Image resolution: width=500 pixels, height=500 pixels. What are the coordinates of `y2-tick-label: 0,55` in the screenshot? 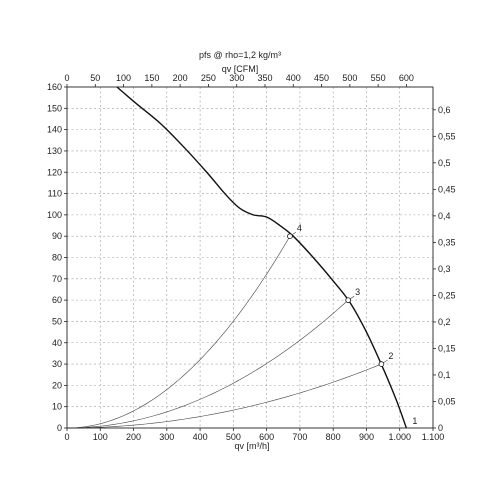 It's located at (447, 136).